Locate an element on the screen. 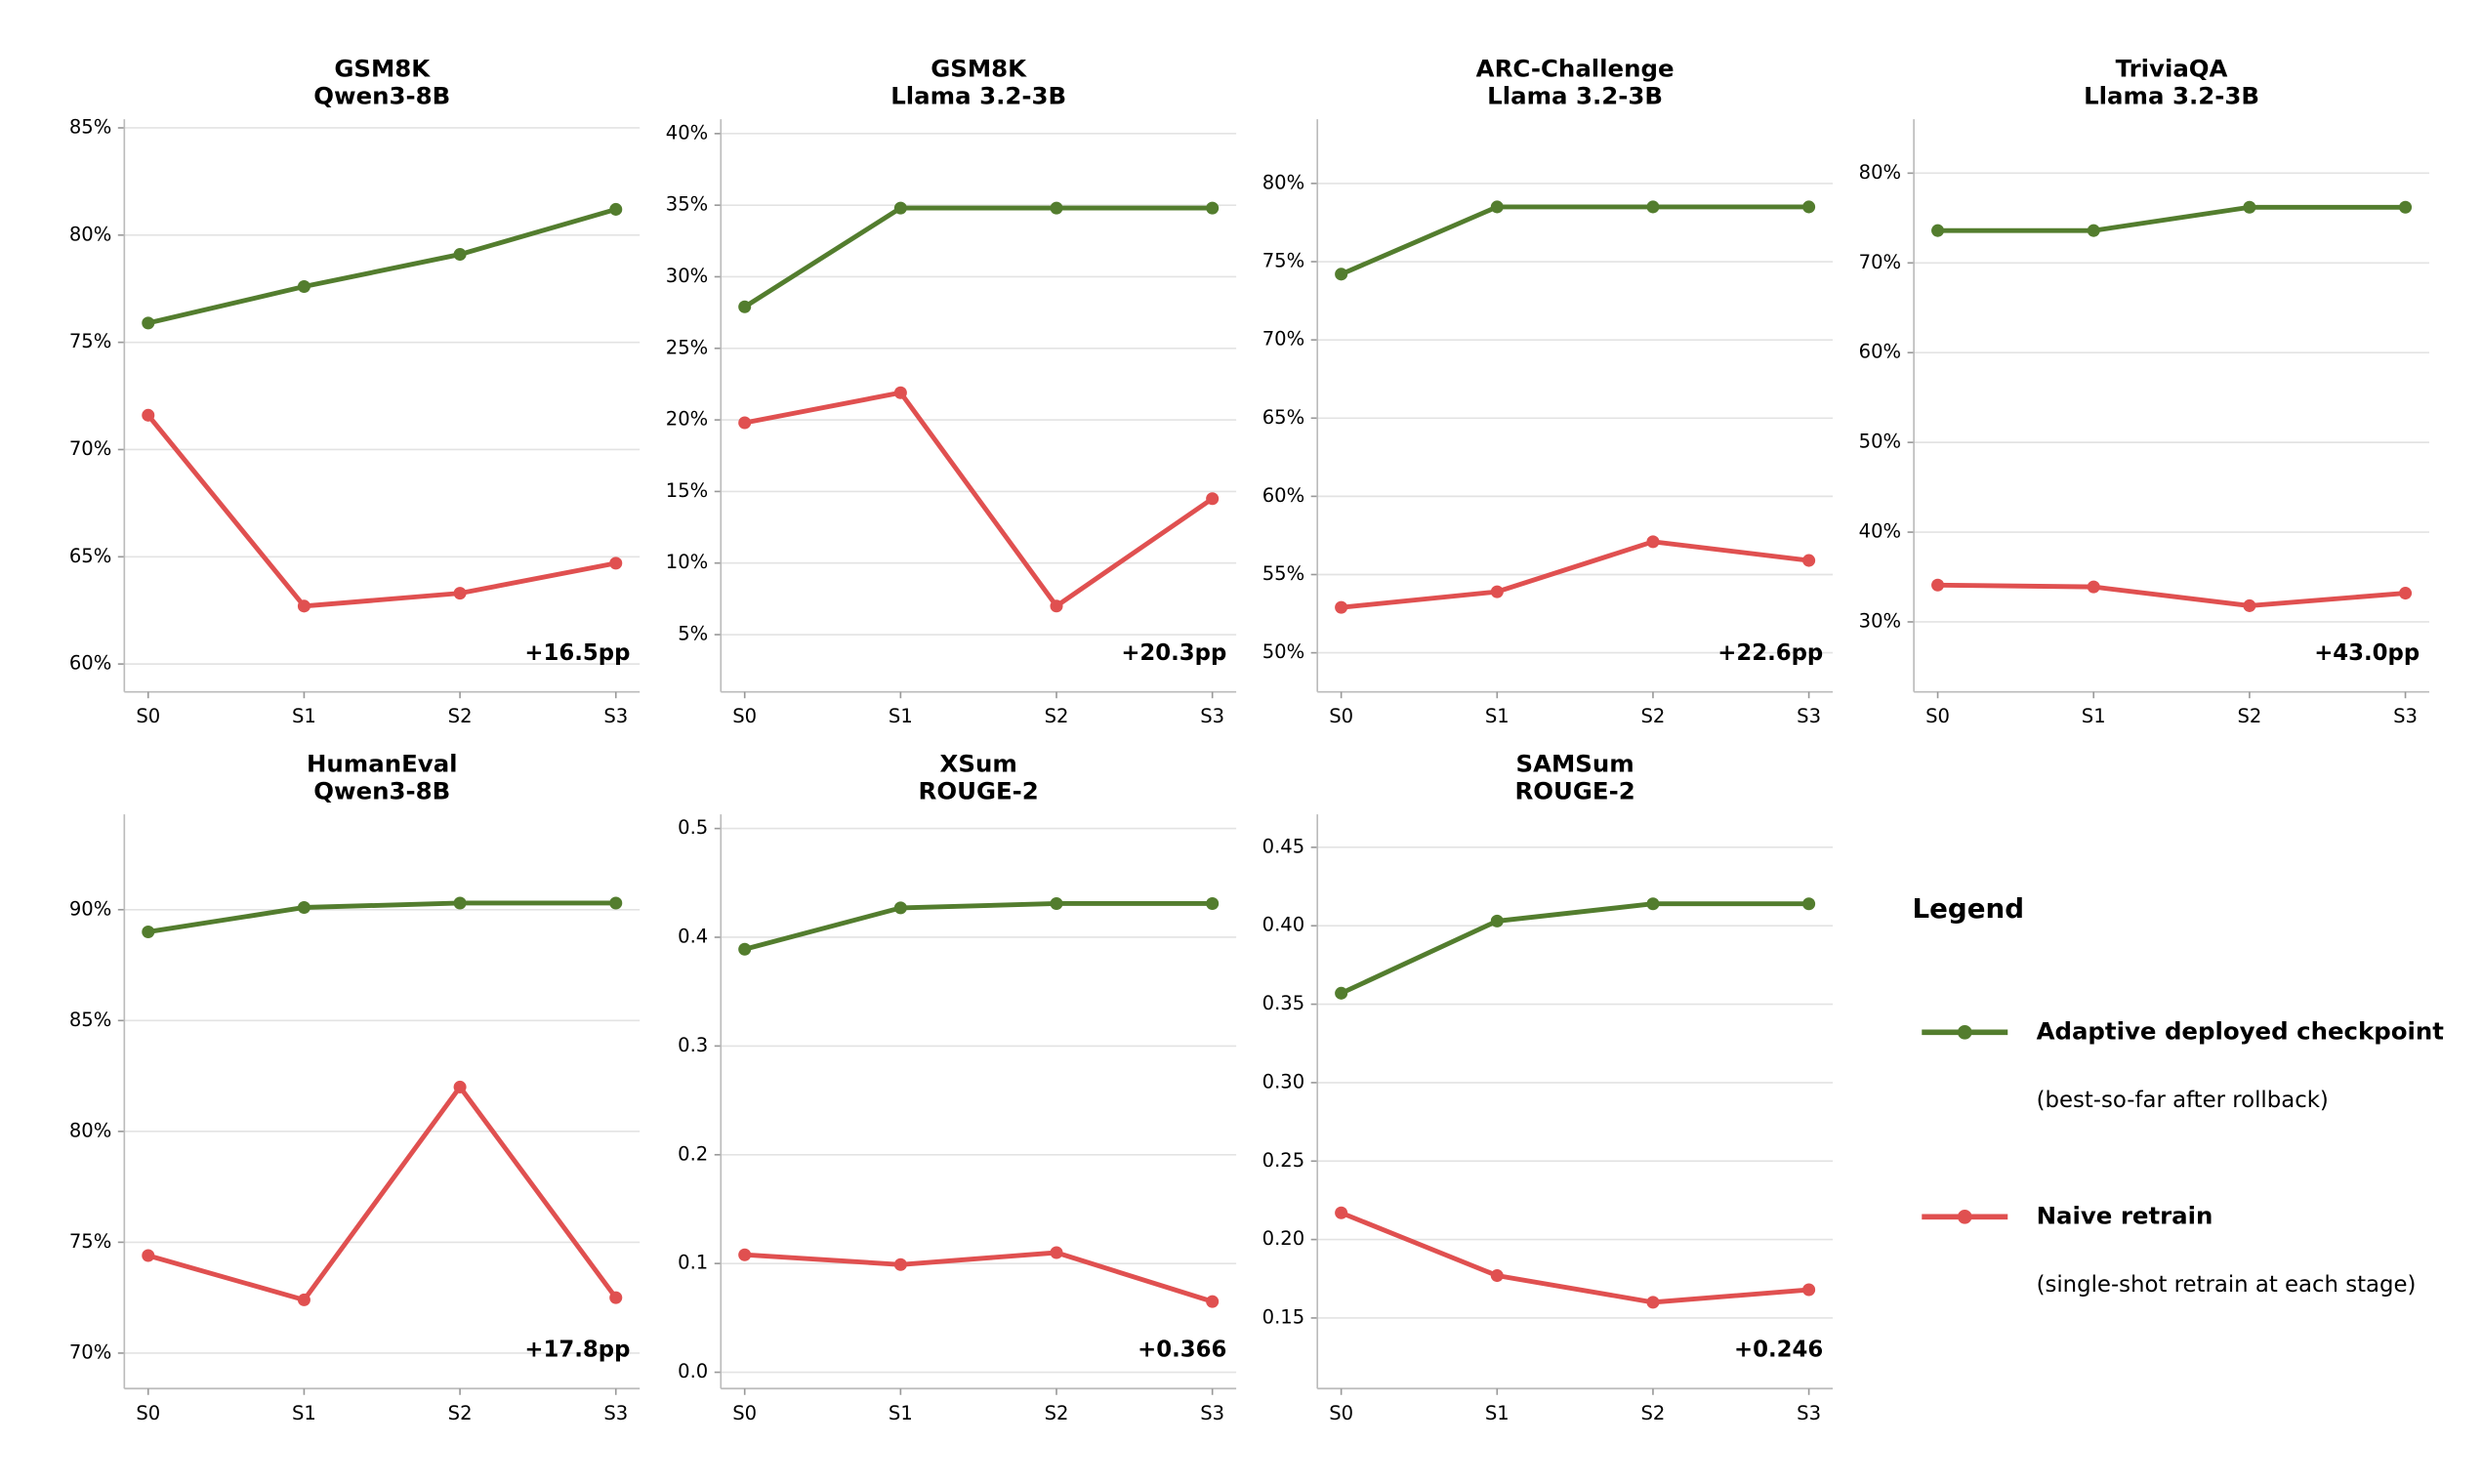  legend-title: Legend is located at coordinates (1969, 909).